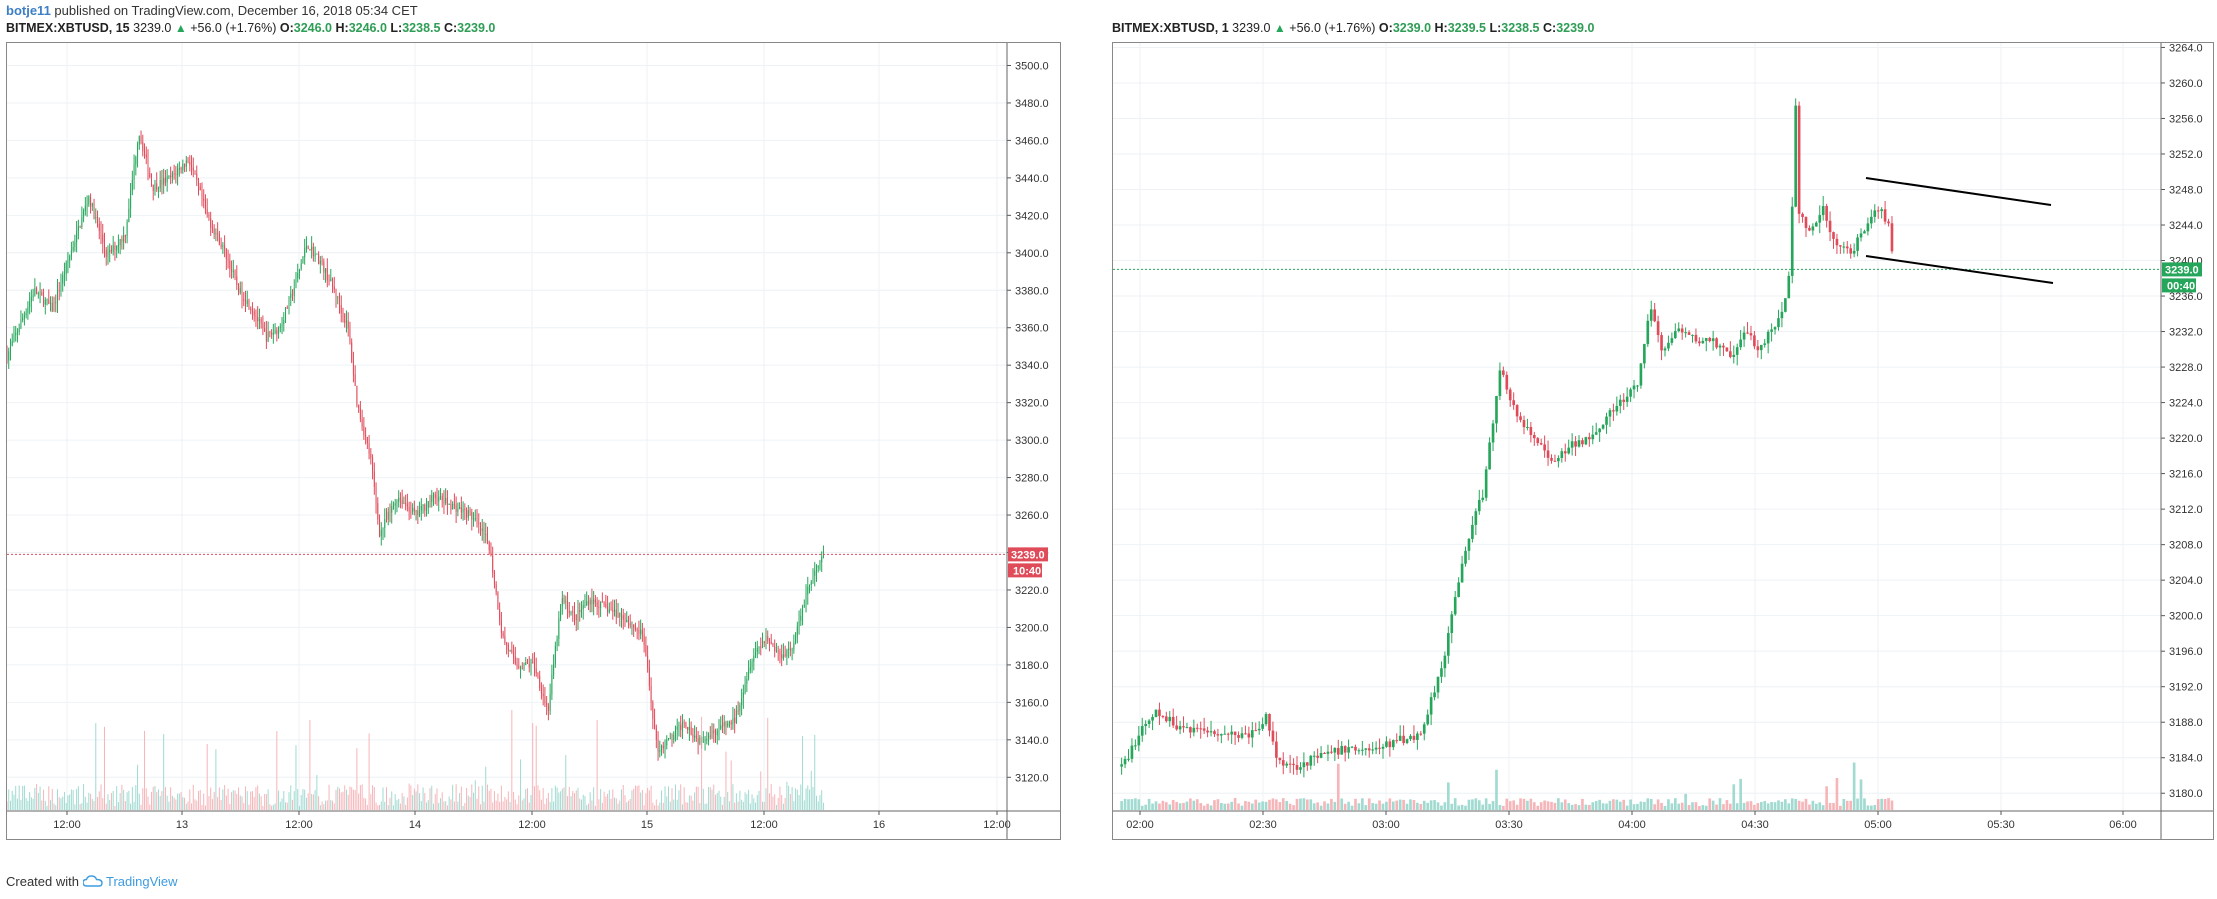 Image resolution: width=2217 pixels, height=899 pixels. Describe the element at coordinates (1032, 778) in the screenshot. I see `y-tick-label: 3120.0` at that location.